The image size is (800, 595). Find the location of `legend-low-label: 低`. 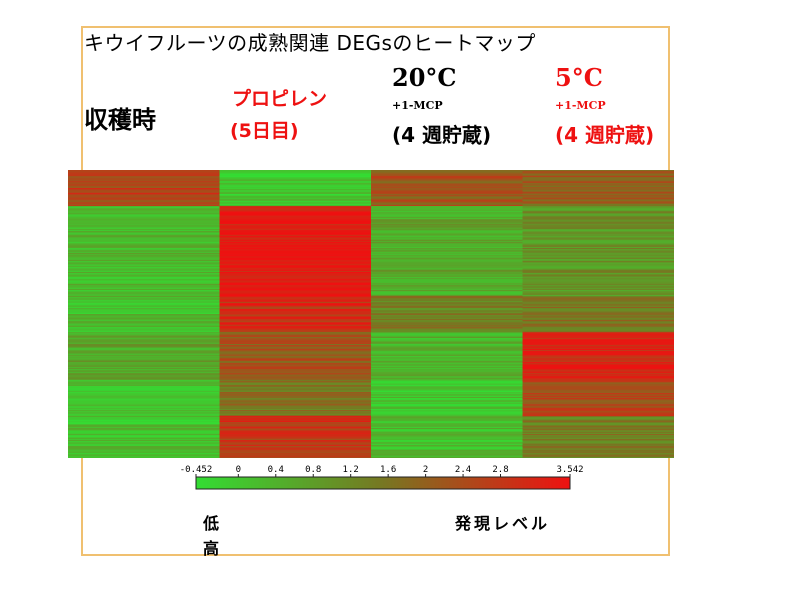

legend-low-label: 低 is located at coordinates (211, 523).